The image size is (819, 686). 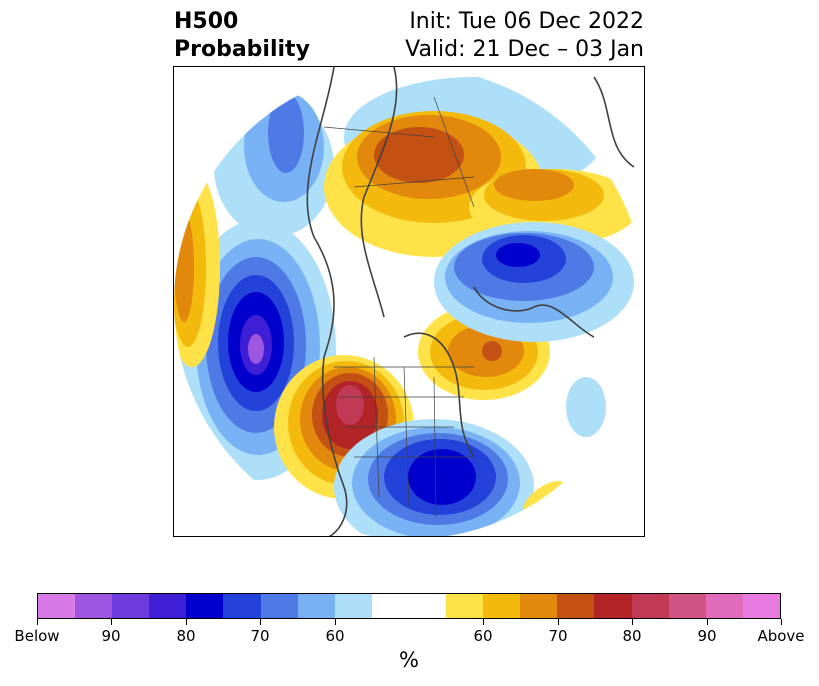 I want to click on title-line-1: H500, so click(x=206, y=21).